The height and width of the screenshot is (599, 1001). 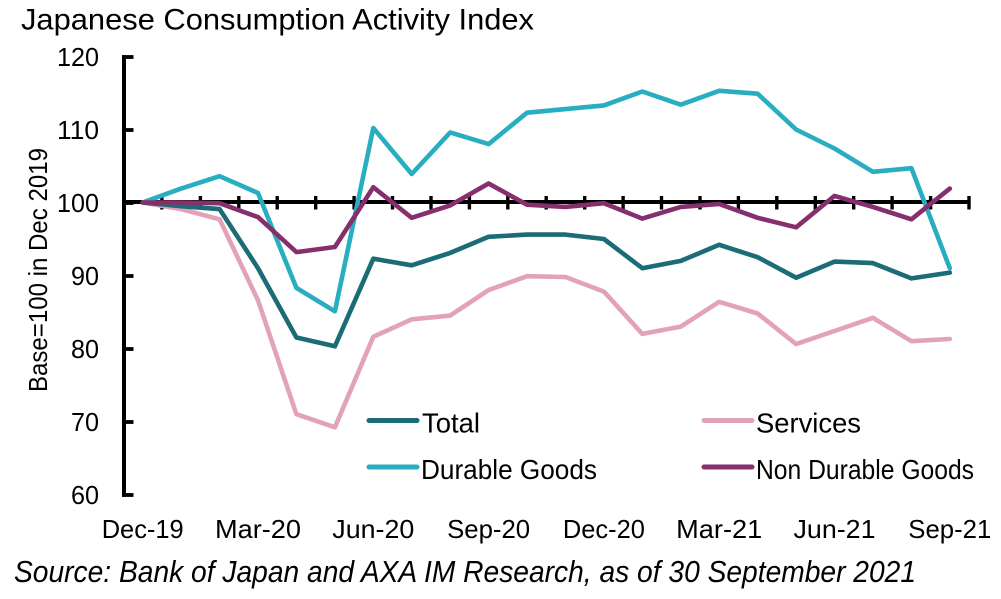 I want to click on svg-text: Sep-20, so click(x=488, y=529).